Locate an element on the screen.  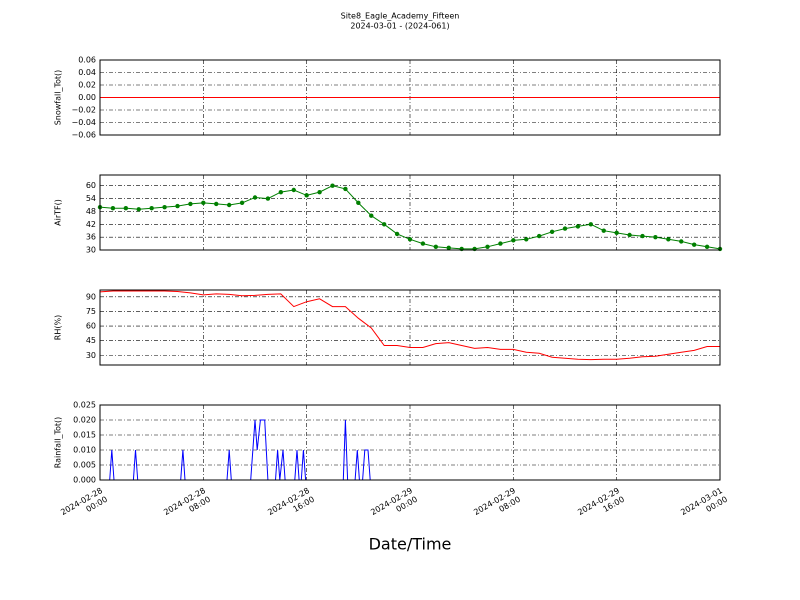
y-tick-label: 42 is located at coordinates (91, 224).